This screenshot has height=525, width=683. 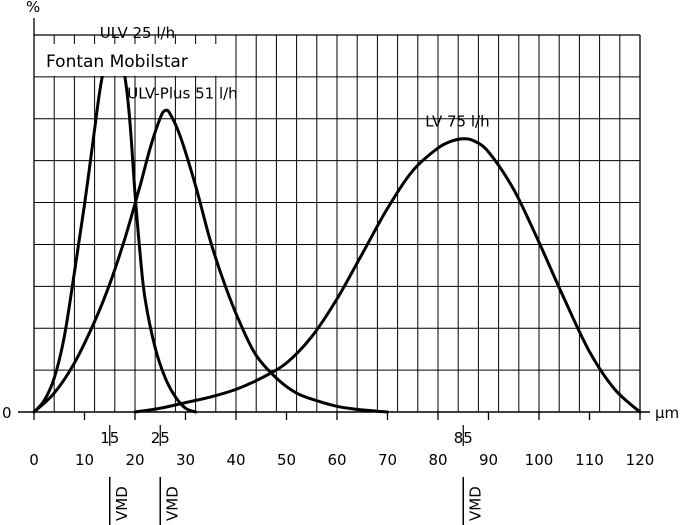 I want to click on series-label-2: ULV-Plus 51 l/h, so click(x=182, y=93).